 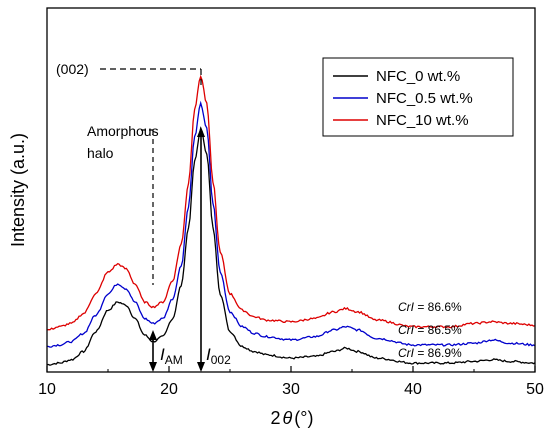 I want to click on crl-label-1: CrI = 86.6%, so click(x=430, y=307).